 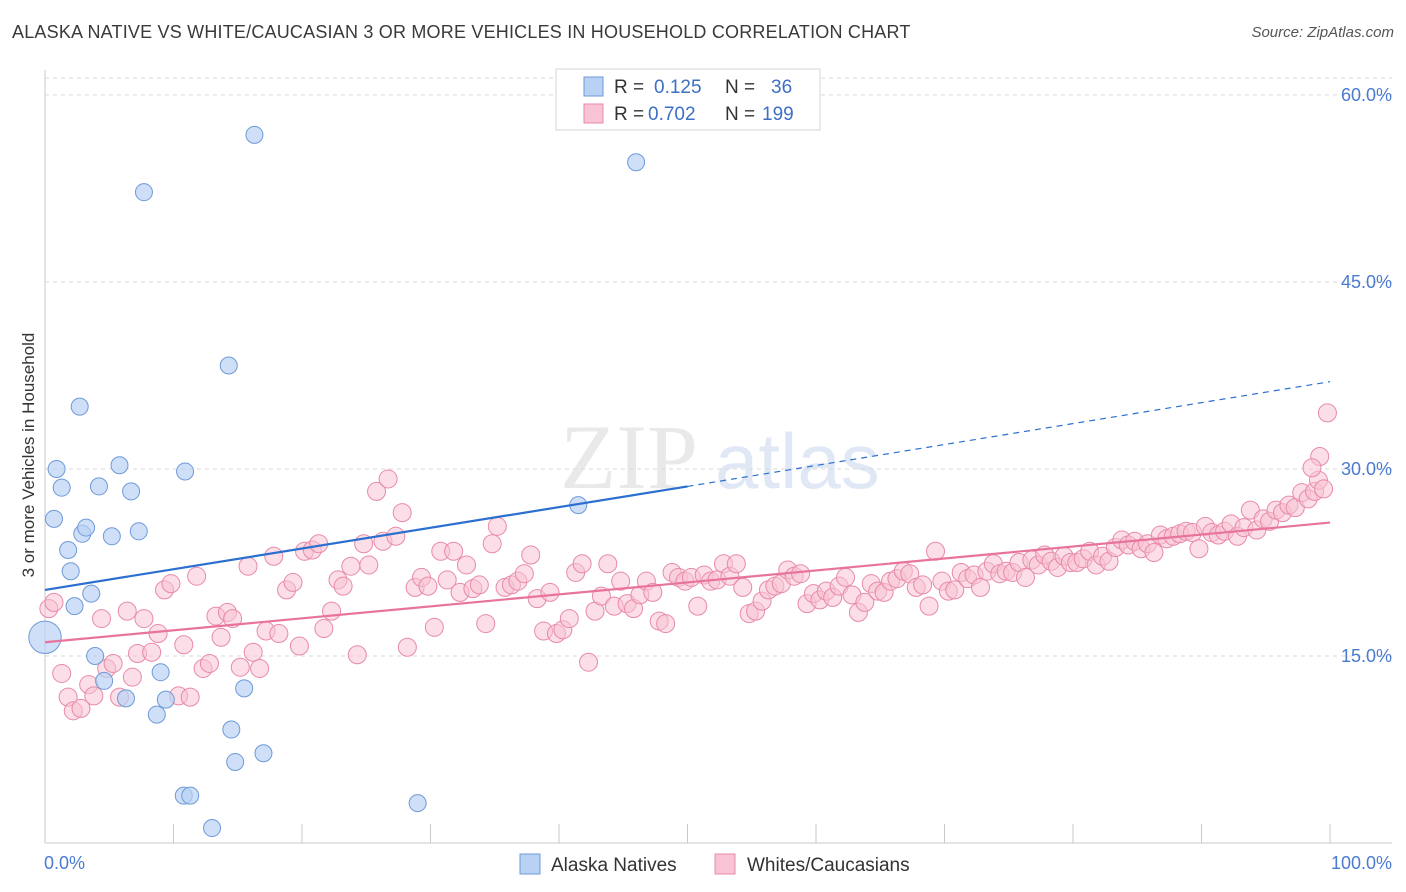 What do you see at coordinates (629, 114) in the screenshot?
I see `legend-r-label-2: R =` at bounding box center [629, 114].